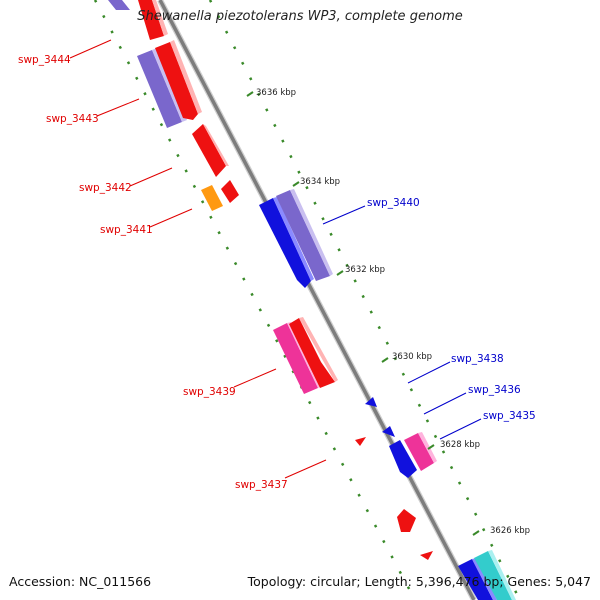 The image size is (600, 600). What do you see at coordinates (105, 188) in the screenshot?
I see `gene-label-swp_3442: swp_3442` at bounding box center [105, 188].